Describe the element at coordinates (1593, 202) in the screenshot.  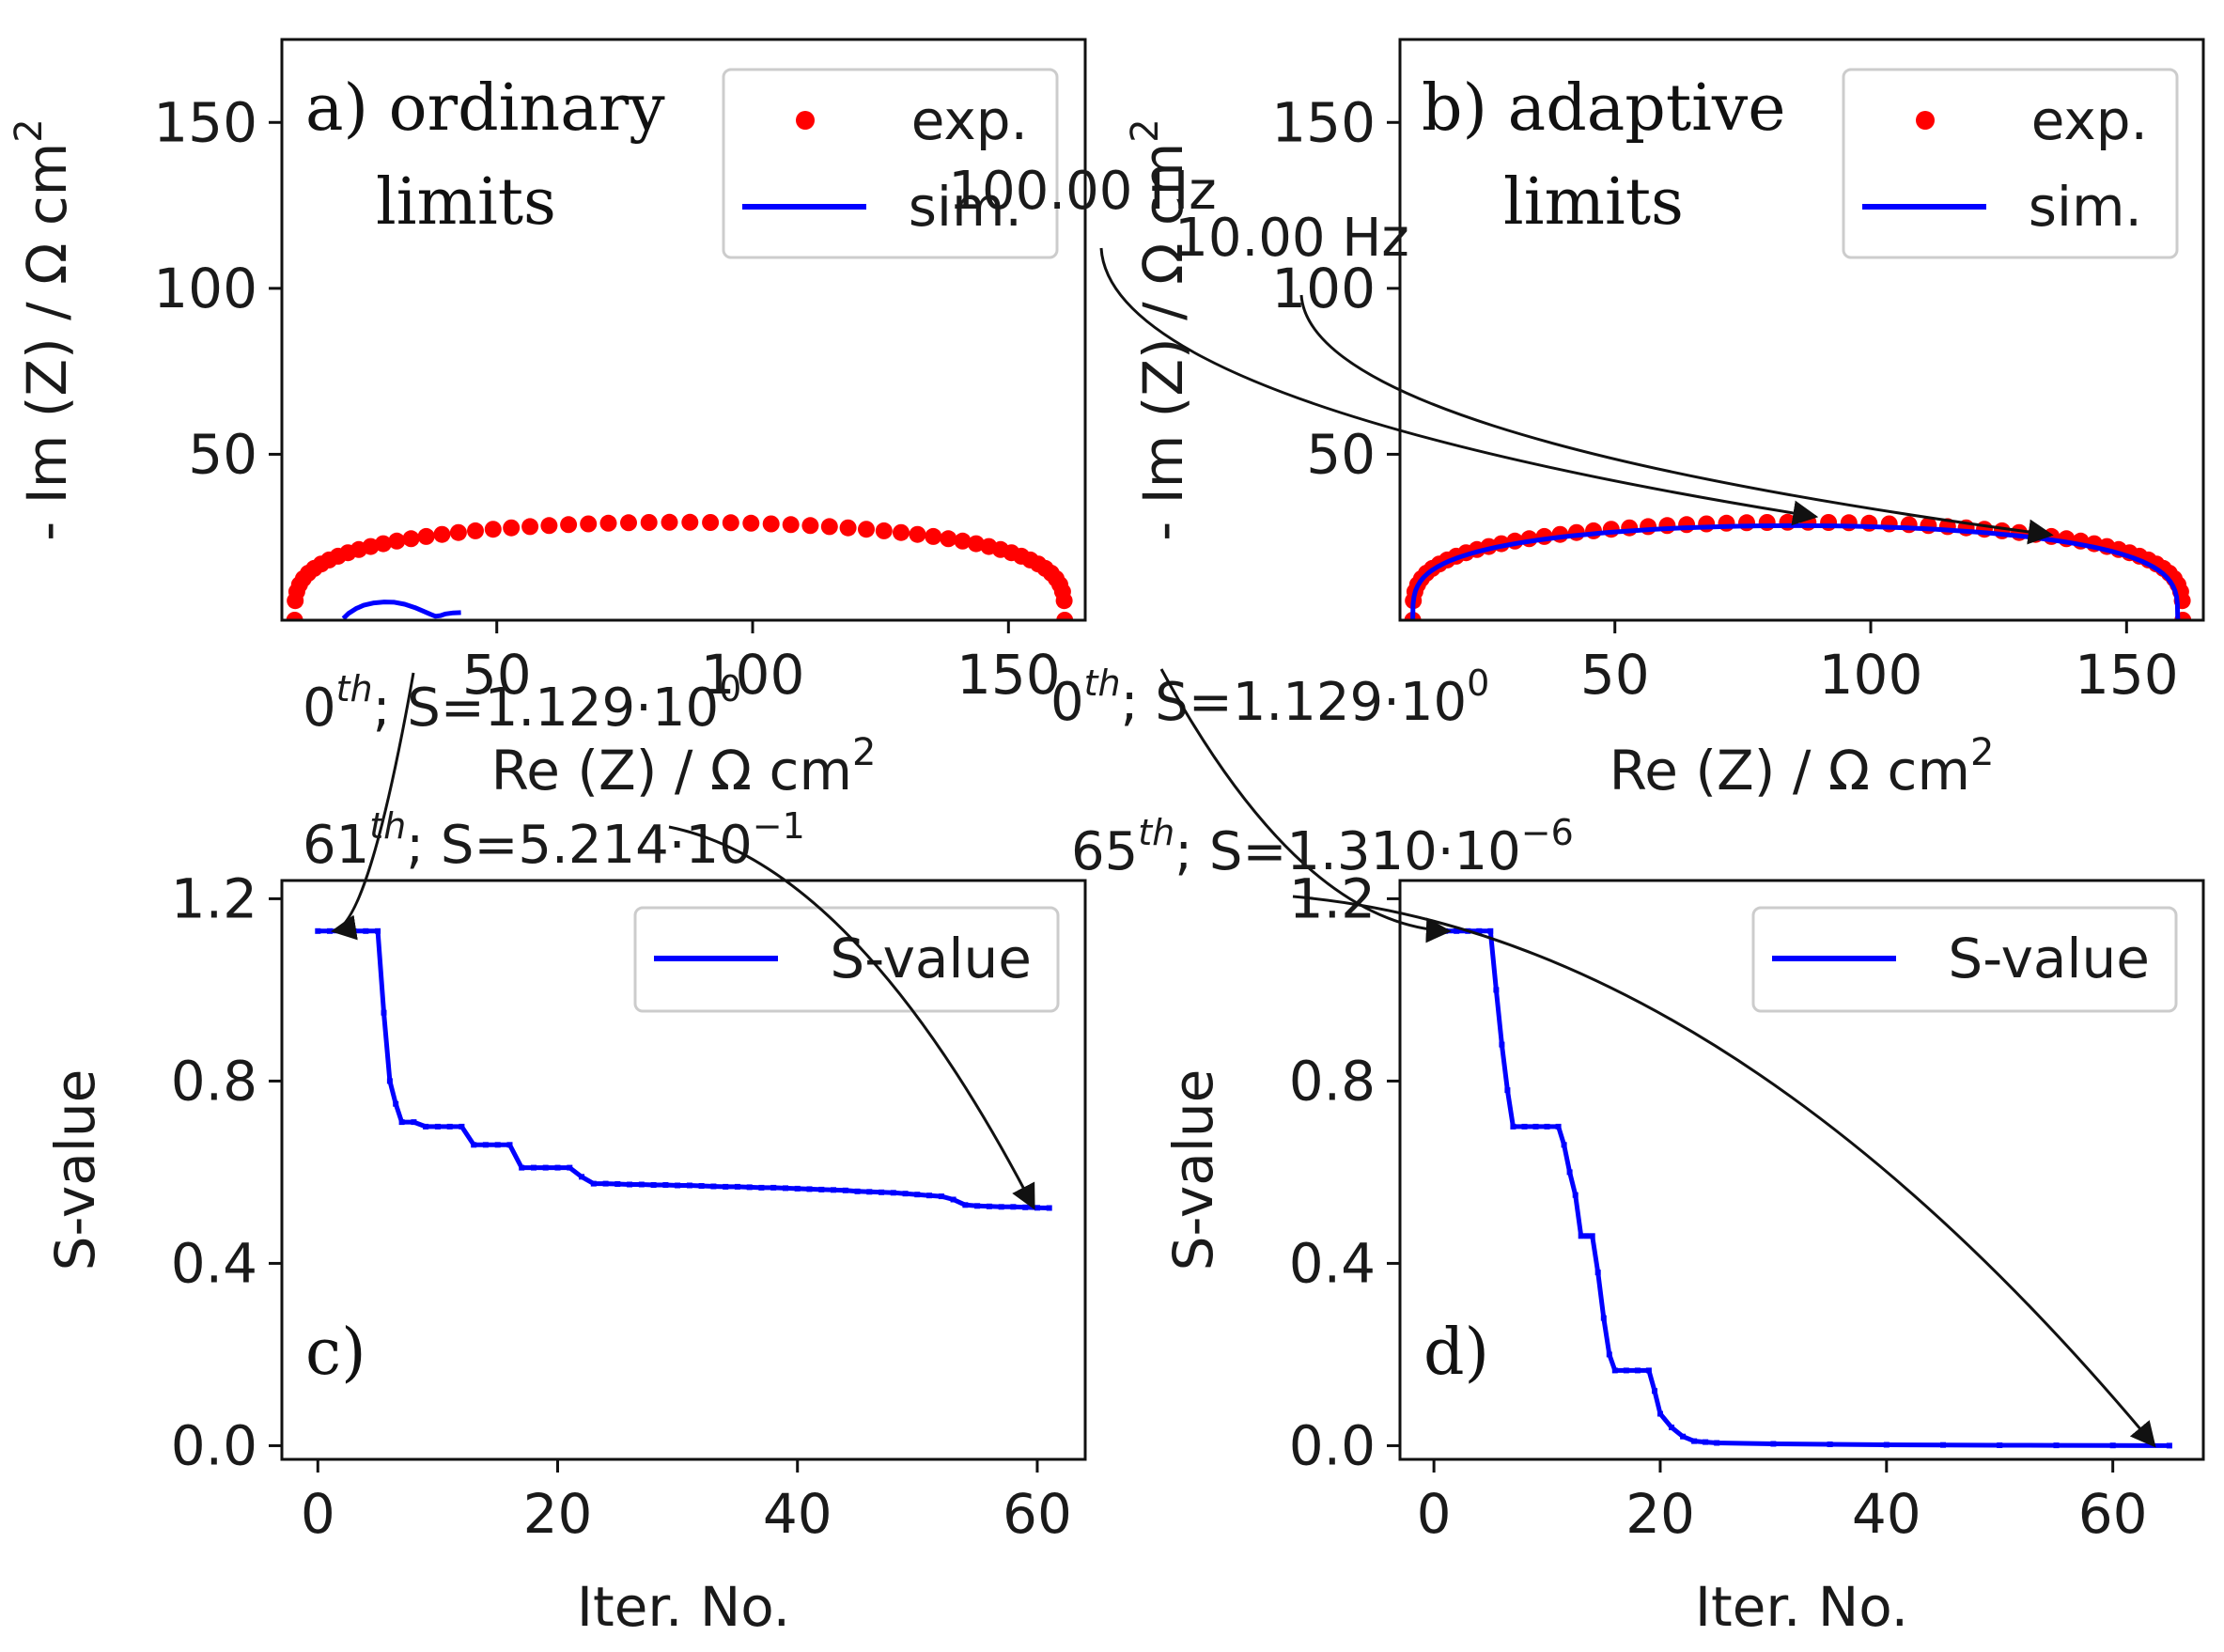
I see `panel-label-line2: limits` at that location.